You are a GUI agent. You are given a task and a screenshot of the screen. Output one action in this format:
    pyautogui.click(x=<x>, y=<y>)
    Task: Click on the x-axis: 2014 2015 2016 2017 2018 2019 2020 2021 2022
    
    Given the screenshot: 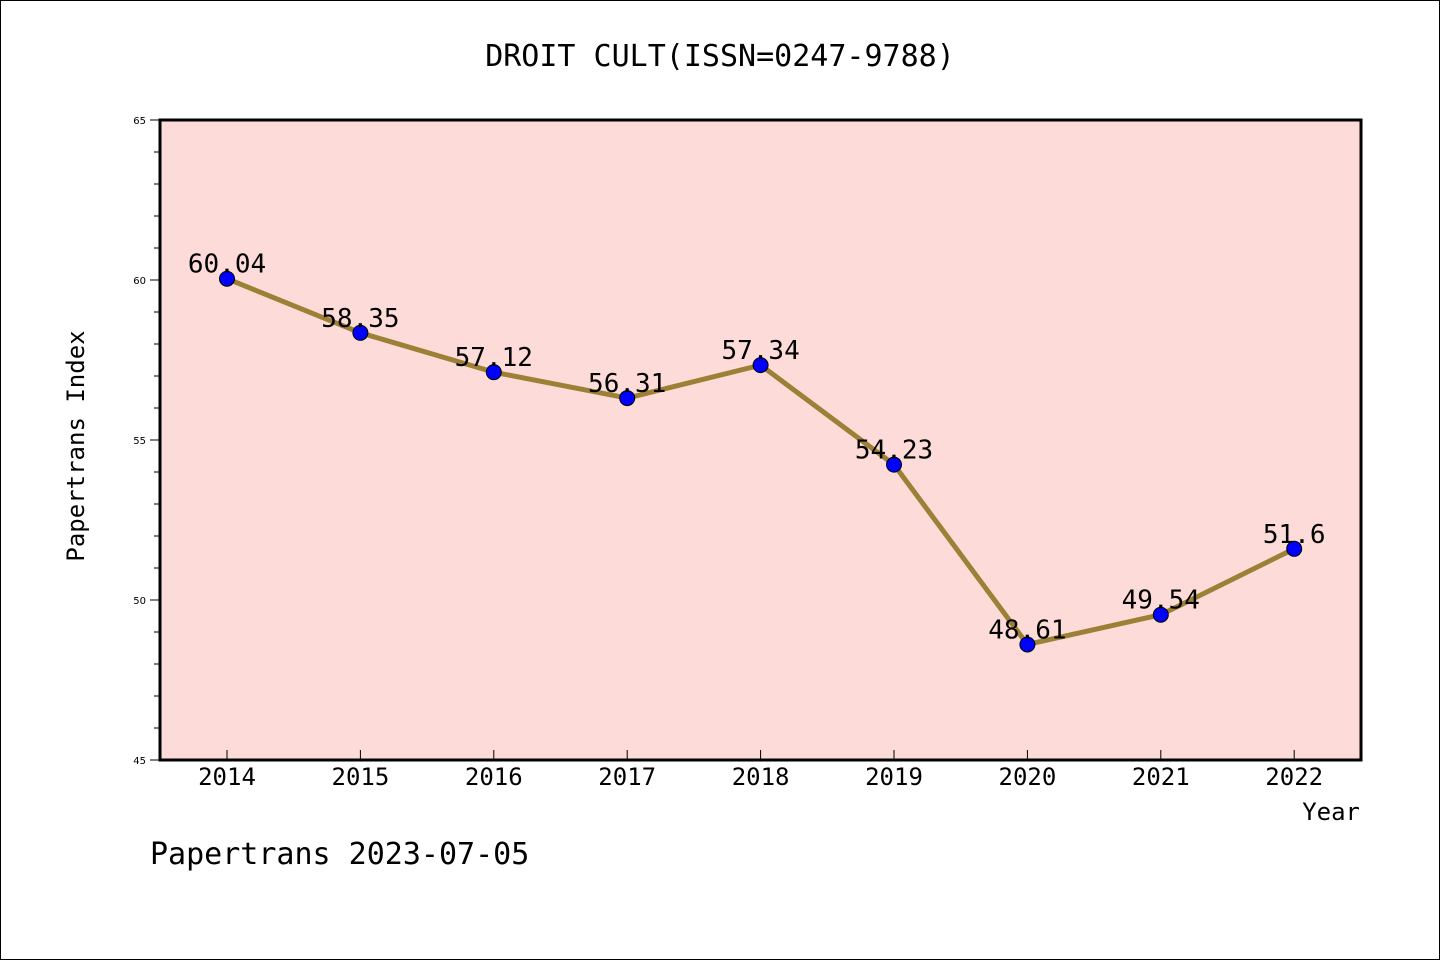 What is the action you would take?
    pyautogui.click(x=760, y=770)
    